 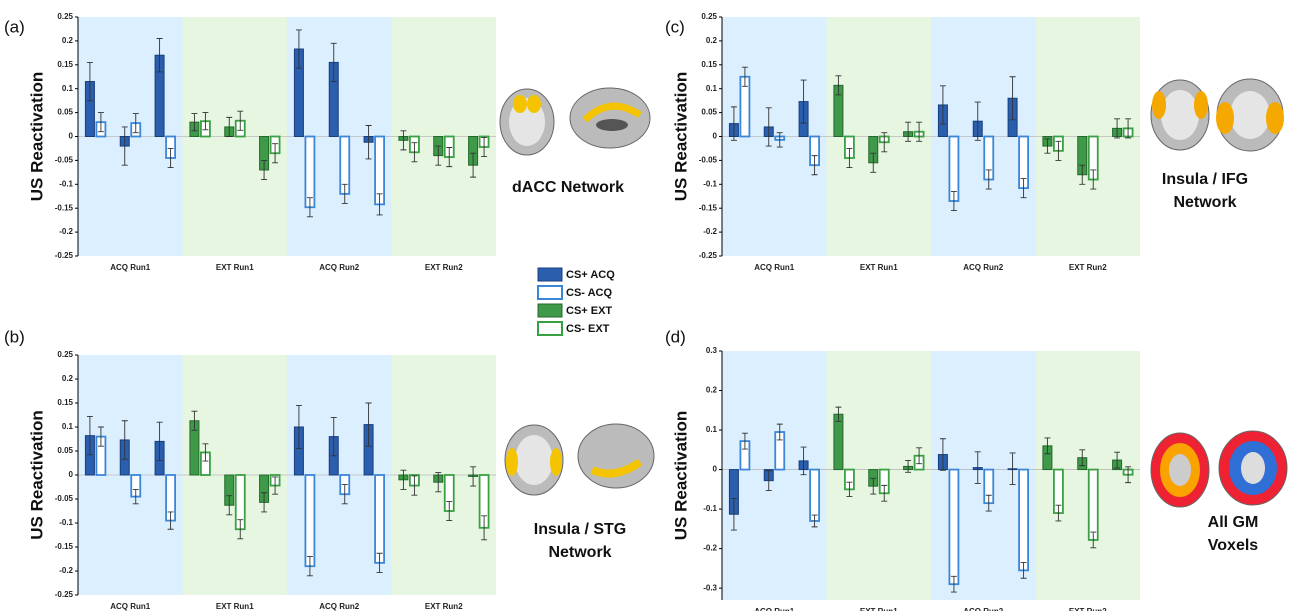 I want to click on legend-label: CS+ EXT, so click(x=589, y=311).